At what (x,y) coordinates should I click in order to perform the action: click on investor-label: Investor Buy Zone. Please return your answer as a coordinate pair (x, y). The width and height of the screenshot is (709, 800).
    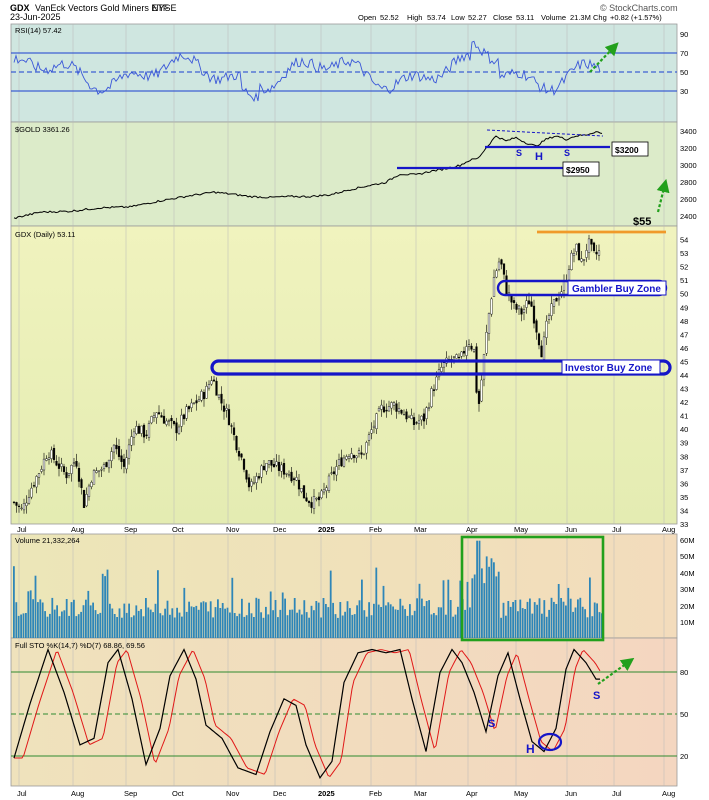
    Looking at the image, I should click on (609, 368).